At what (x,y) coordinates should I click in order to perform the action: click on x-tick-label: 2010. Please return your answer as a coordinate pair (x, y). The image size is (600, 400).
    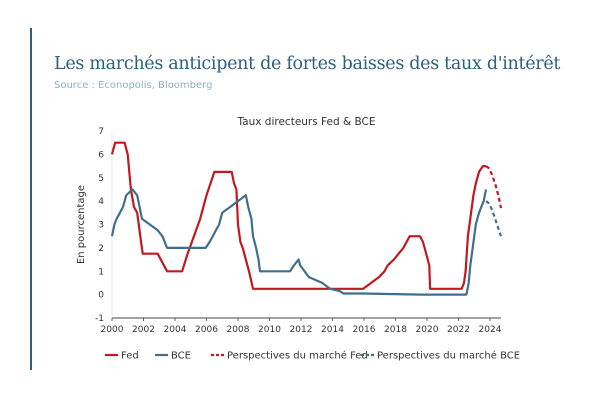
    Looking at the image, I should click on (269, 330).